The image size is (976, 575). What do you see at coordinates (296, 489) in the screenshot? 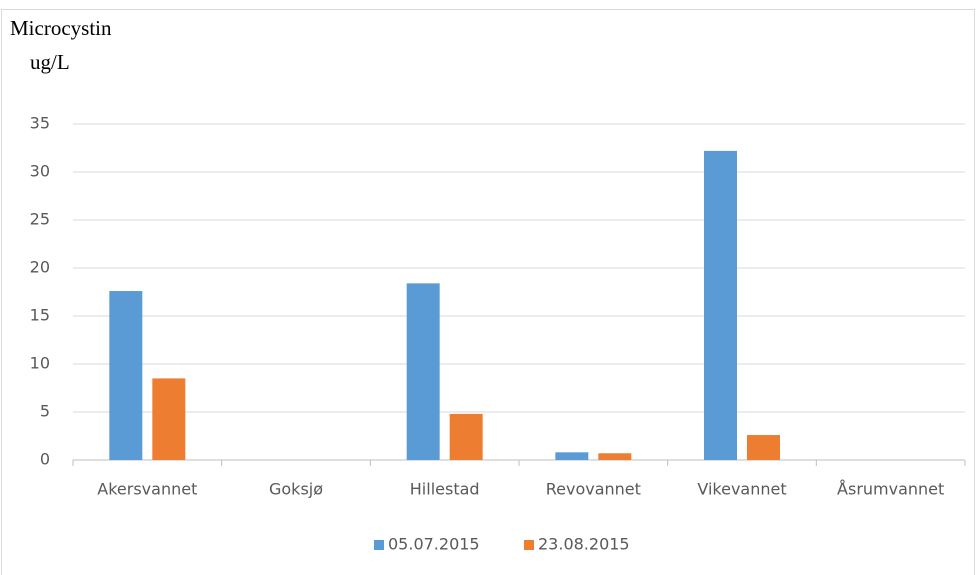
I see `x-tick-label: Goksjø` at bounding box center [296, 489].